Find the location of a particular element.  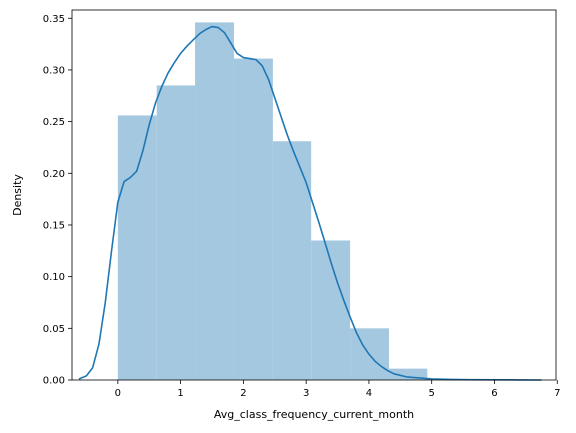

x-axis-label: Avg_class_frequency_current_month is located at coordinates (314, 414).